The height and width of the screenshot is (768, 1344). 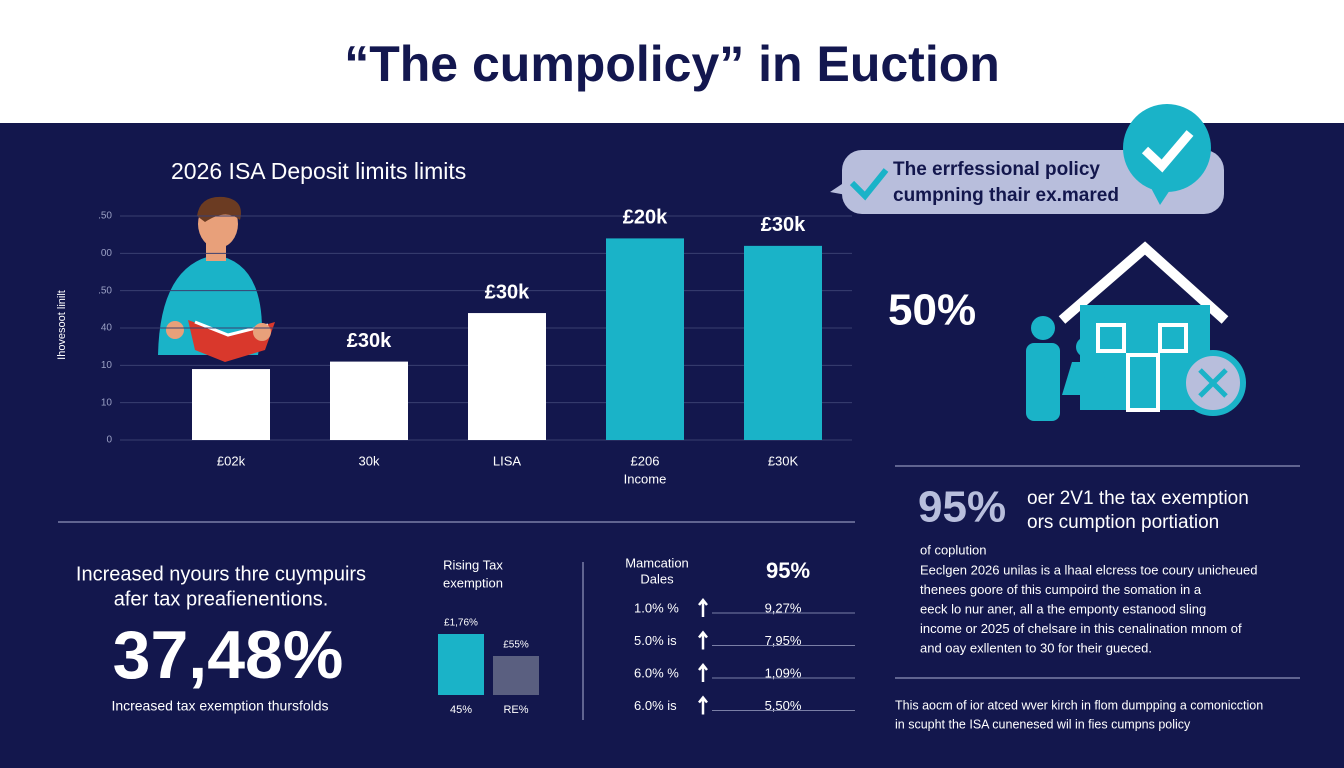 I want to click on table-cell: 9,27%, so click(x=783, y=607).